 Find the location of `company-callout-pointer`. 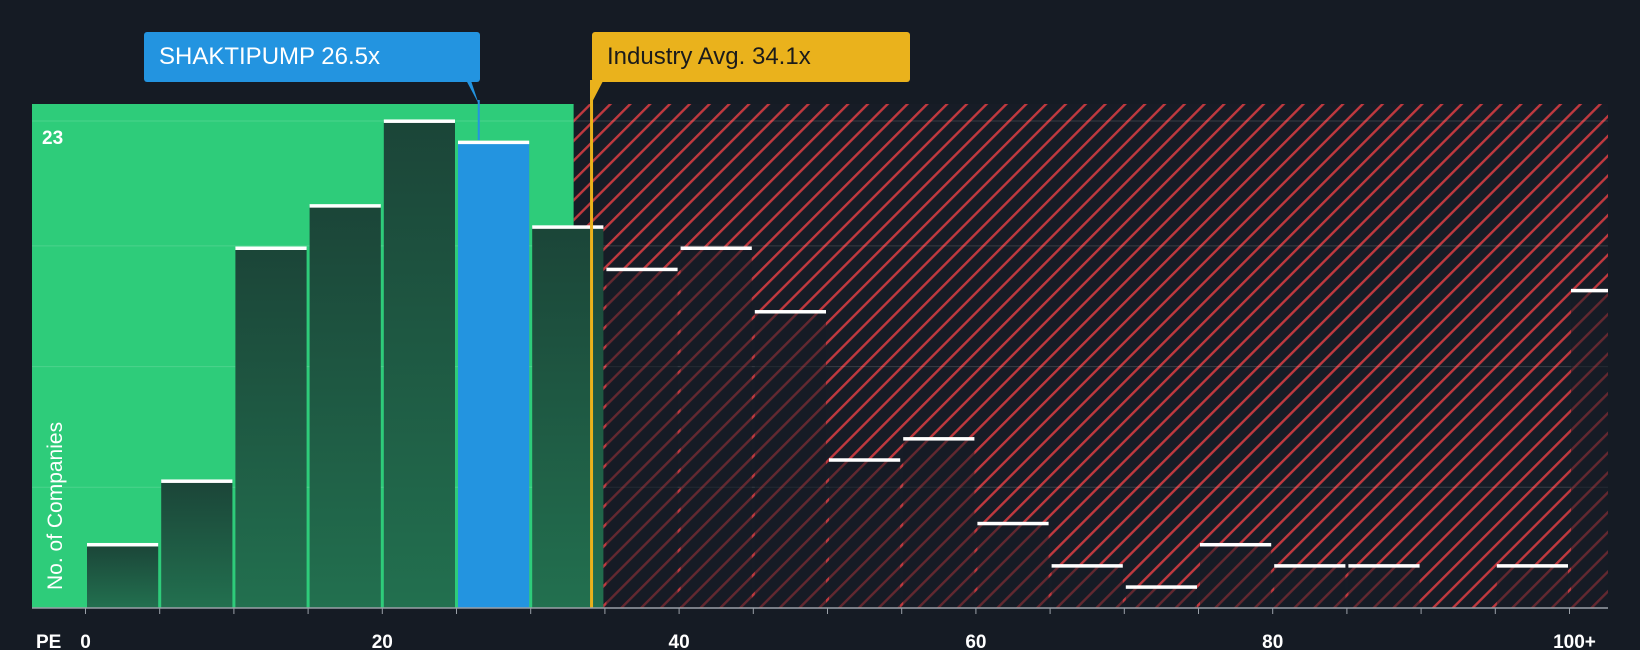

company-callout-pointer is located at coordinates (472, 92).